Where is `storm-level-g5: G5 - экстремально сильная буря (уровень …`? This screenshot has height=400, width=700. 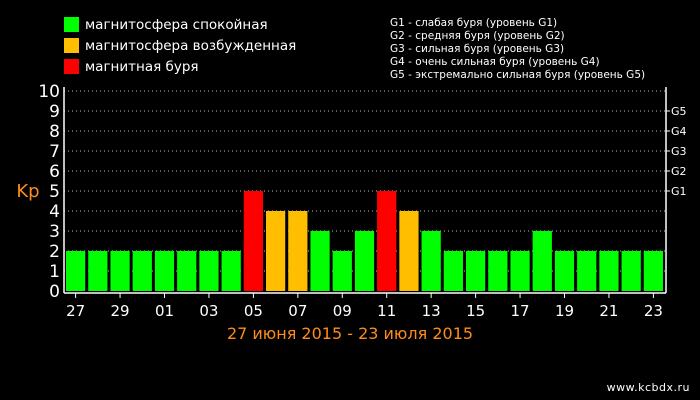
storm-level-g5: G5 - экстремально сильная буря (уровень … is located at coordinates (518, 75).